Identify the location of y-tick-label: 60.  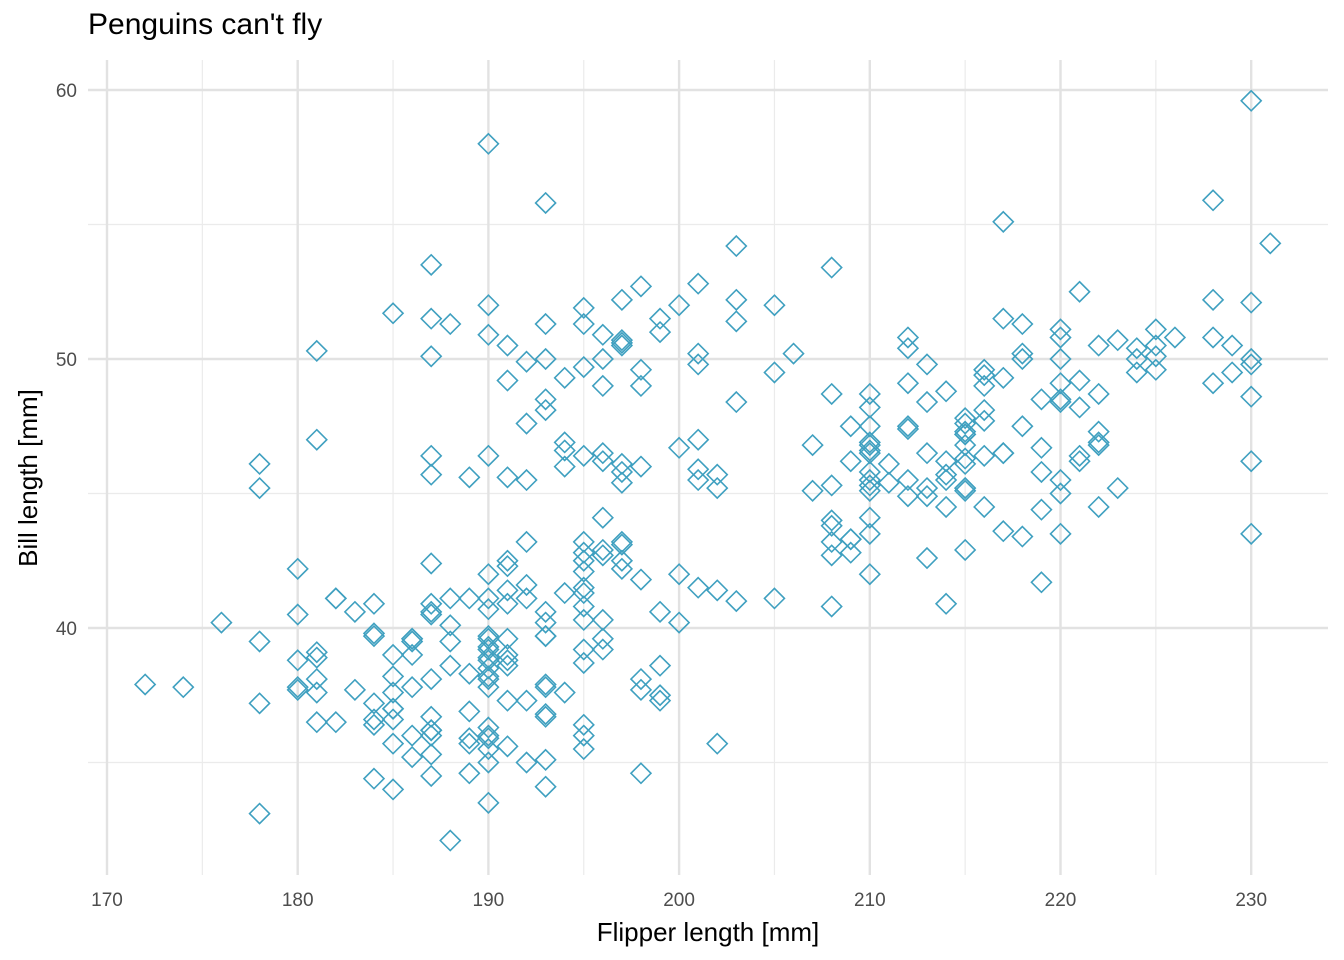
(66, 91).